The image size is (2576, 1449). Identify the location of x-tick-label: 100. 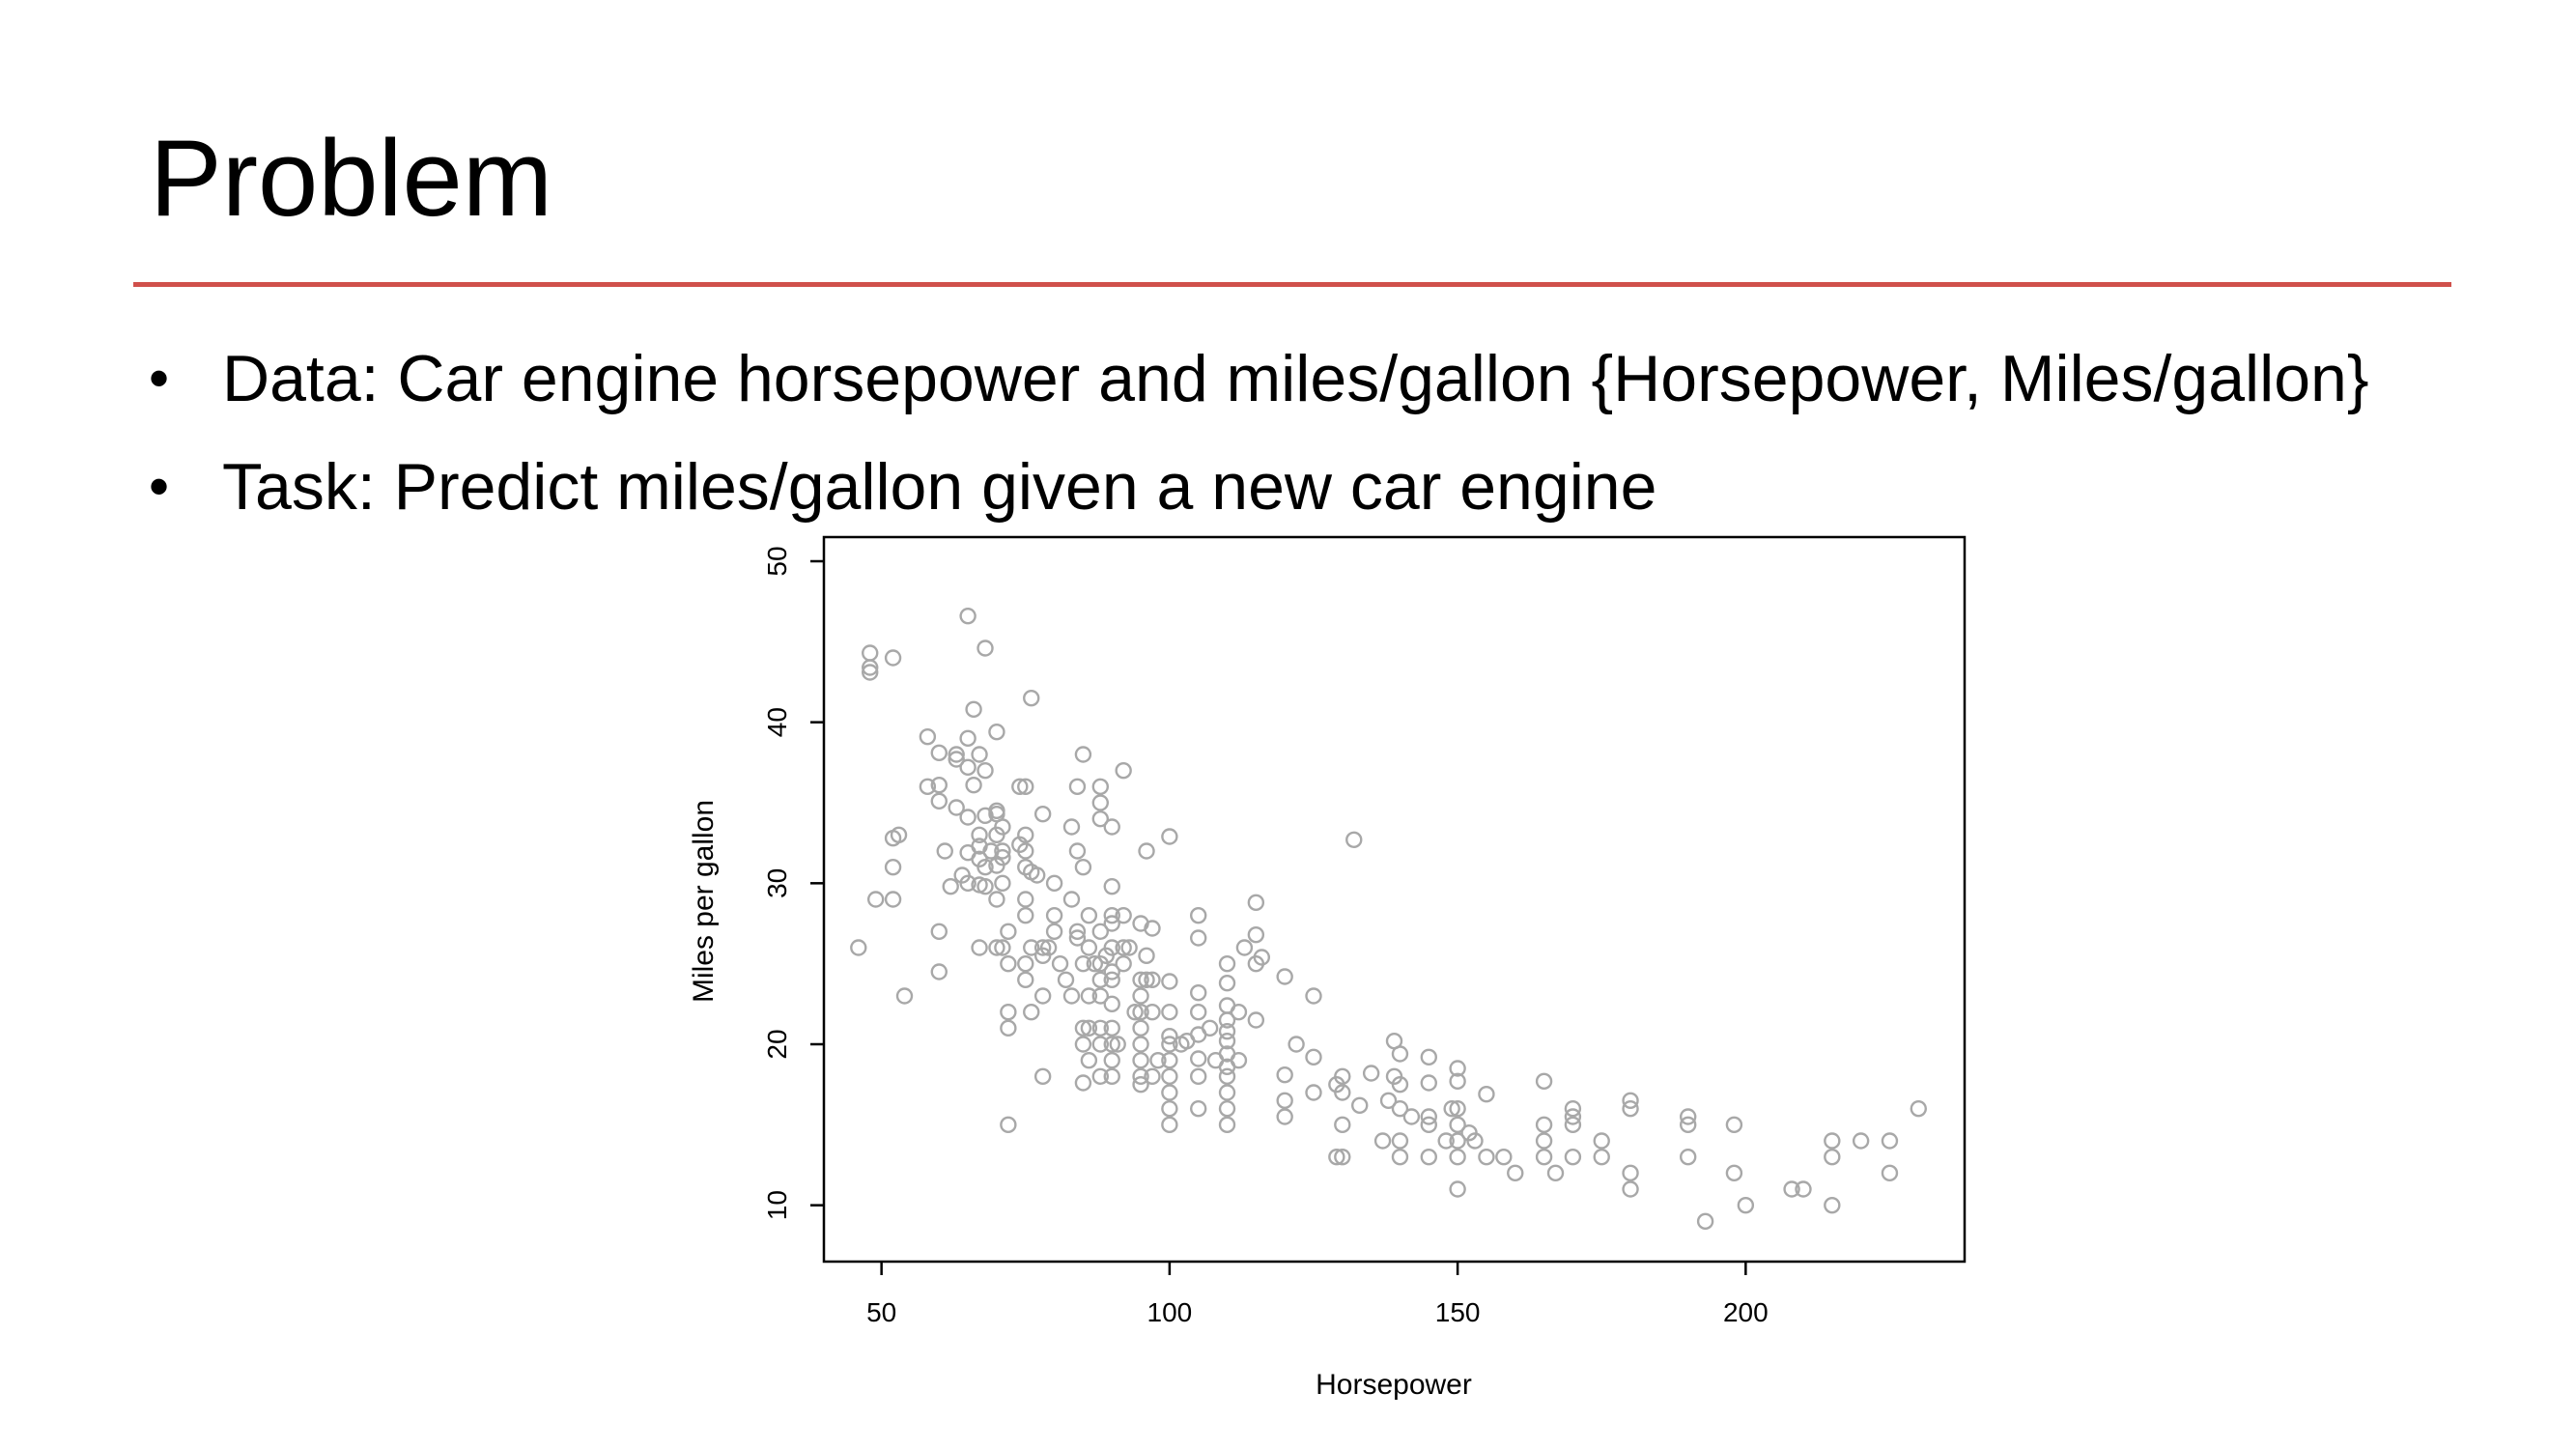
(1170, 1312).